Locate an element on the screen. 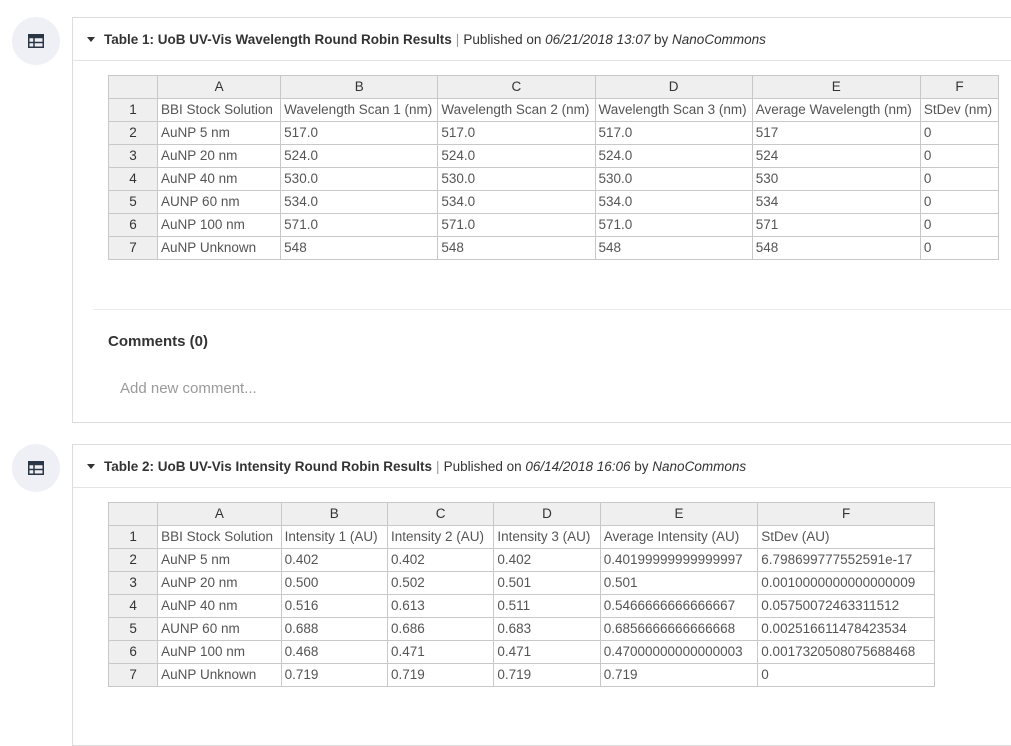  table-cell: 0.47000000000000003 is located at coordinates (679, 652).